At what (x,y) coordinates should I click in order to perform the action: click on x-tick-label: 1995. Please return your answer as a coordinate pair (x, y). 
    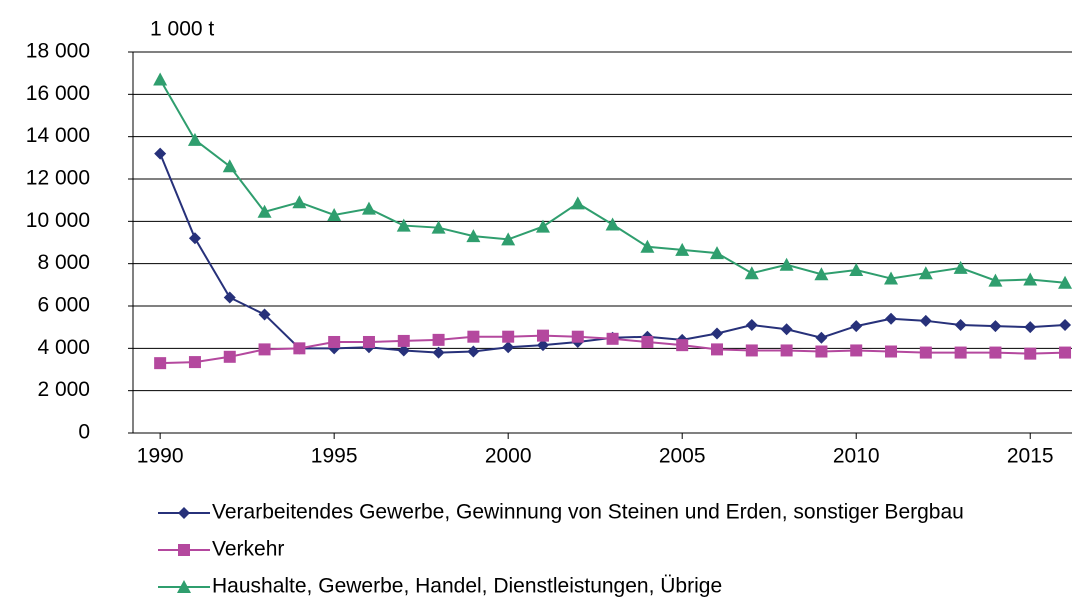
    Looking at the image, I should click on (334, 456).